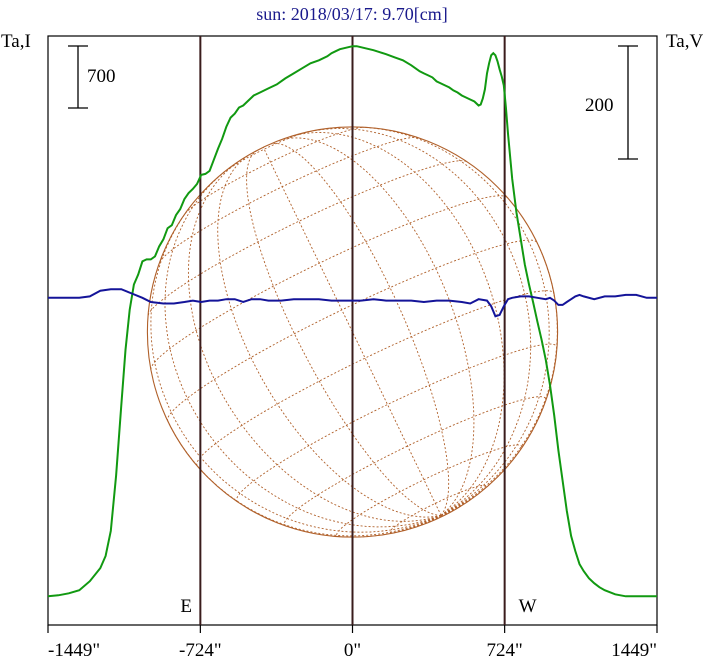  What do you see at coordinates (352, 14) in the screenshot?
I see `chart-title: sun: 2018/03/17: 9.70[cm]` at bounding box center [352, 14].